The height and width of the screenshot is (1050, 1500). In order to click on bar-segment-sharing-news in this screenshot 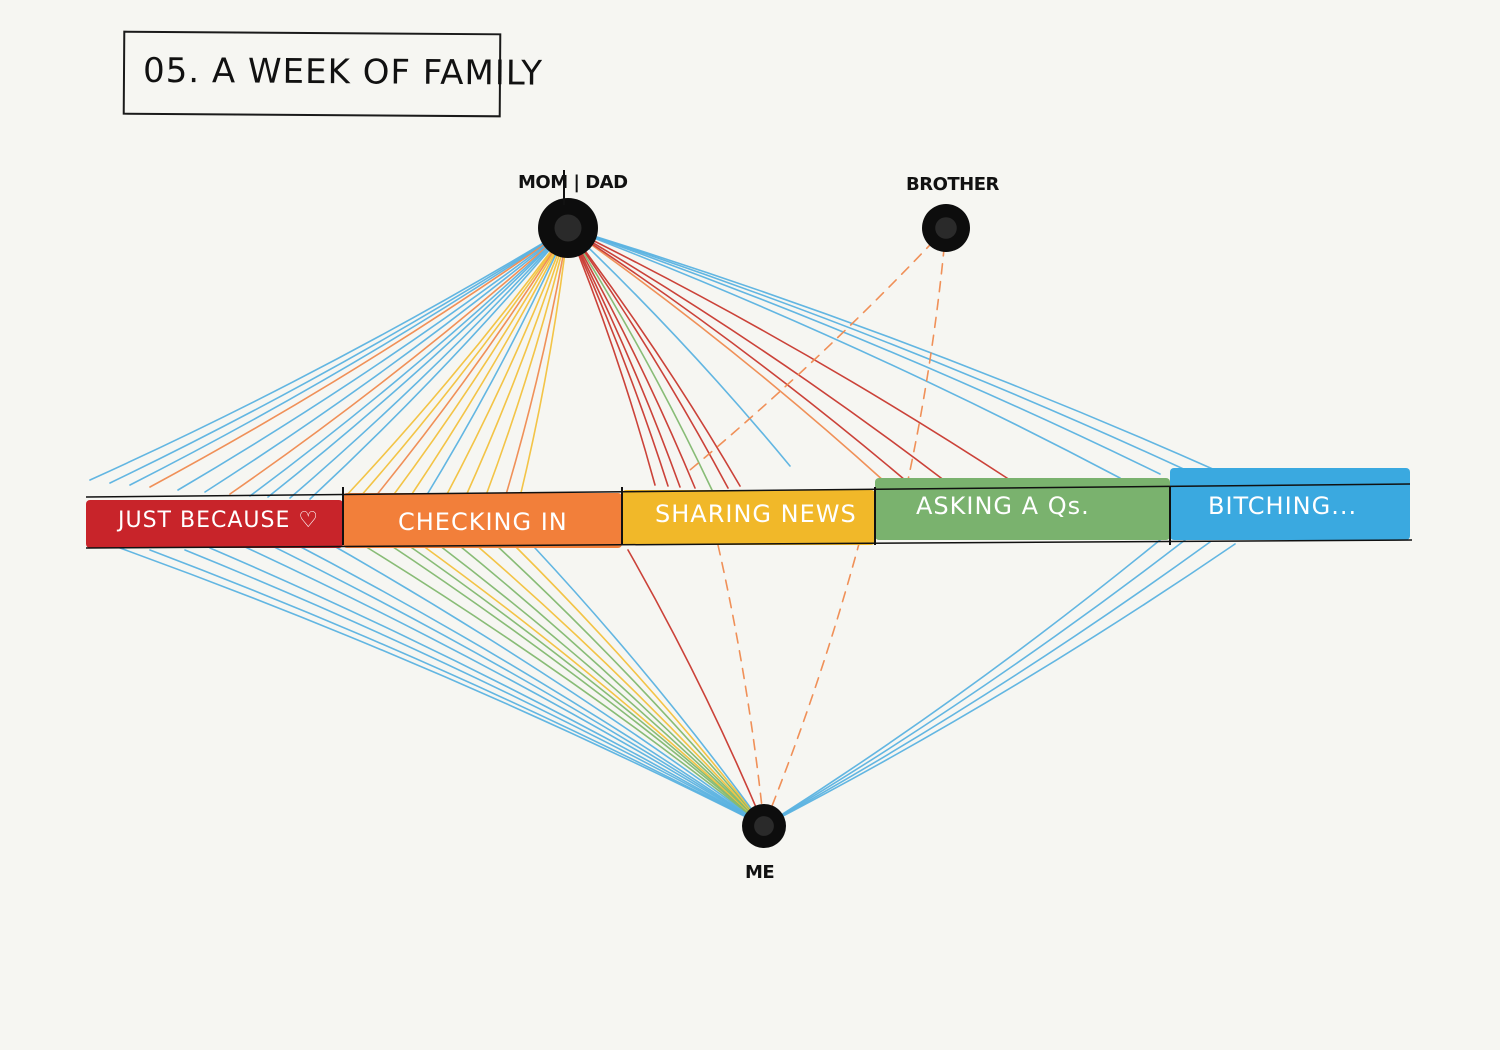, I will do `click(748, 517)`.